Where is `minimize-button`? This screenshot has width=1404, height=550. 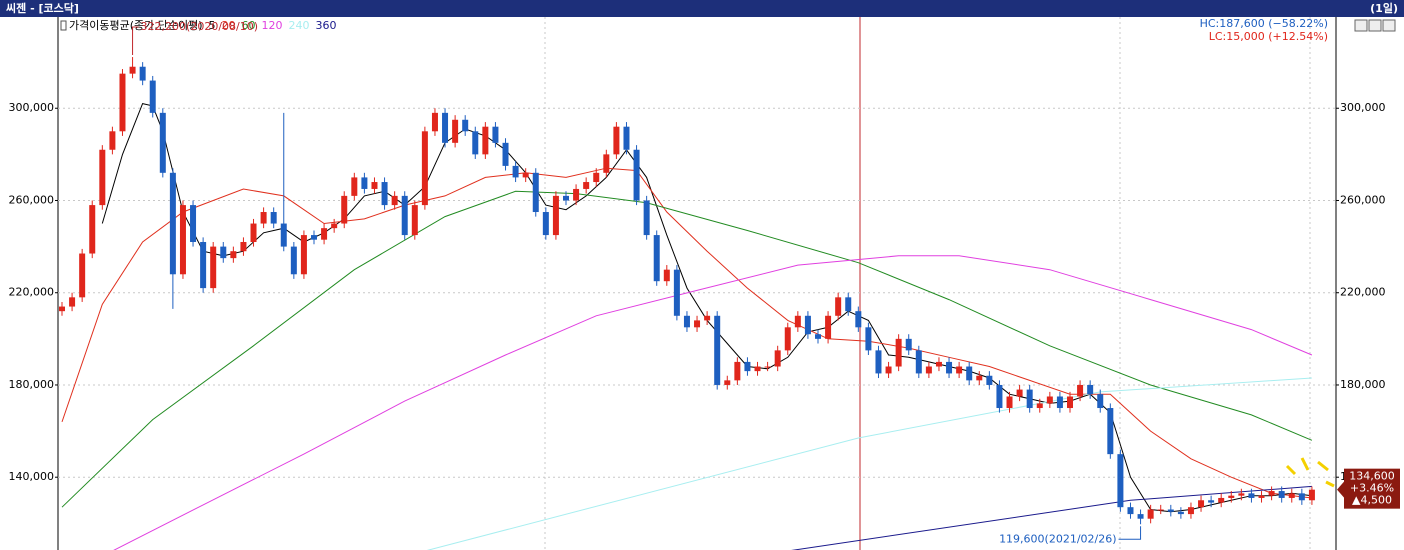 minimize-button is located at coordinates (1361, 25).